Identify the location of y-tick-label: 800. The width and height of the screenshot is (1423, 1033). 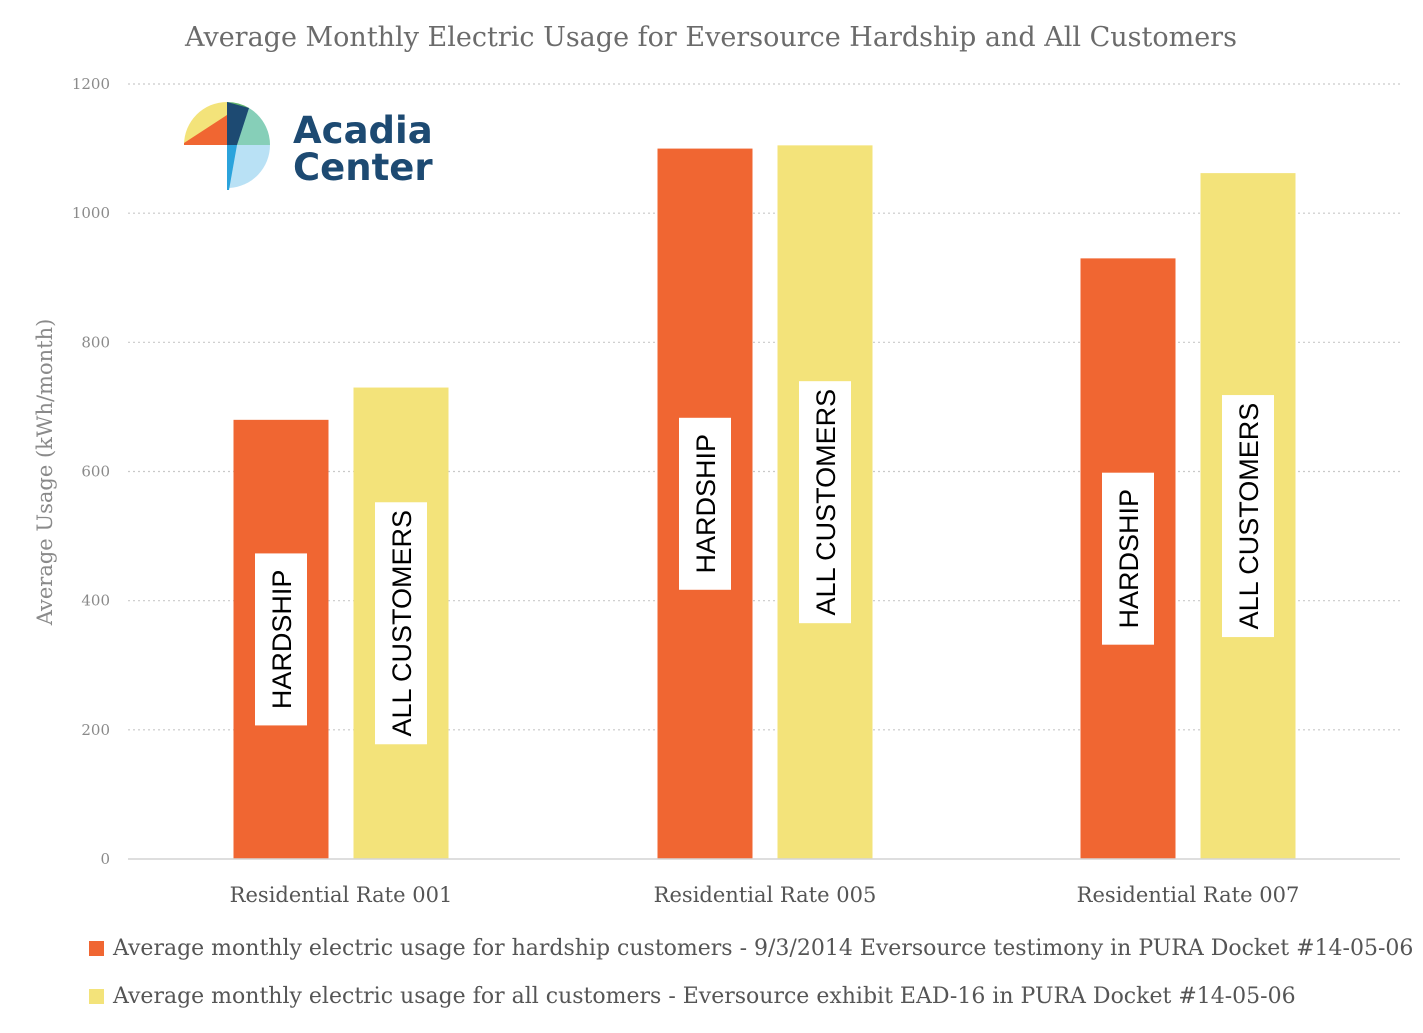
(95, 342).